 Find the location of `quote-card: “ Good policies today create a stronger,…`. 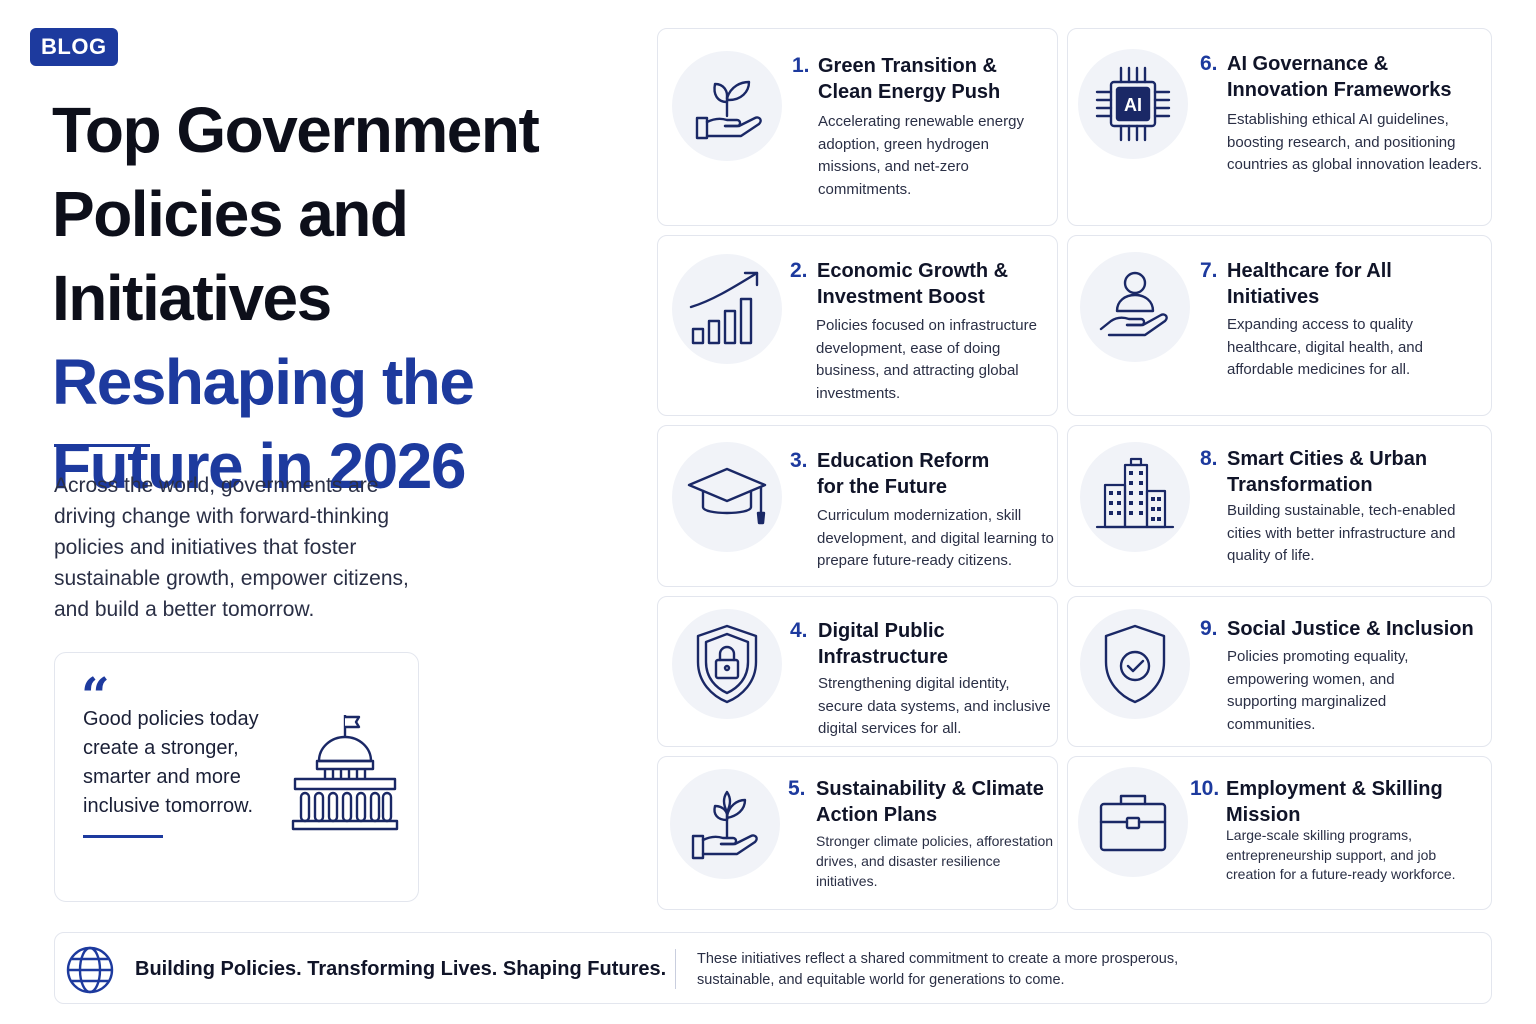

quote-card: “ Good policies today create a stronger,… is located at coordinates (236, 777).